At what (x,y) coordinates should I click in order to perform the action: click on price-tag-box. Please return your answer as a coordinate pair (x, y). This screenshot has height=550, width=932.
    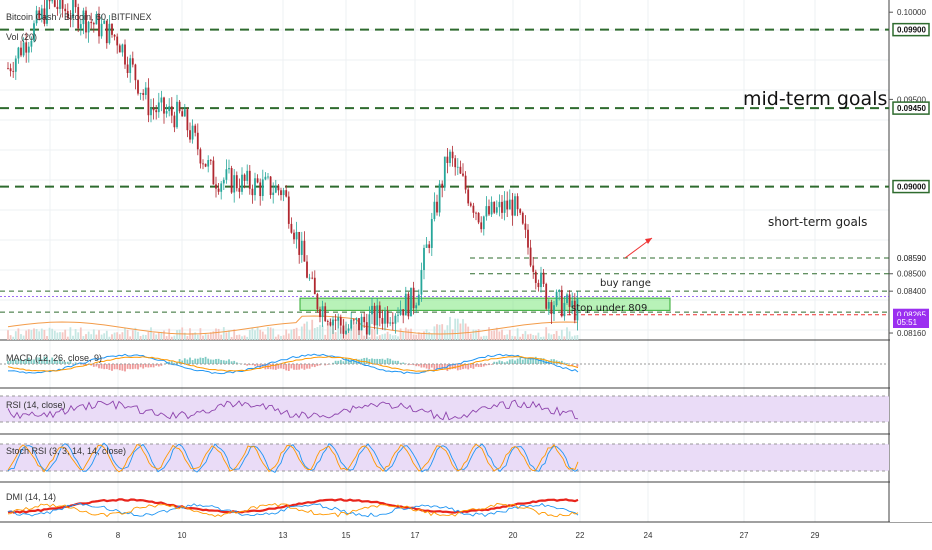
    Looking at the image, I should click on (911, 186).